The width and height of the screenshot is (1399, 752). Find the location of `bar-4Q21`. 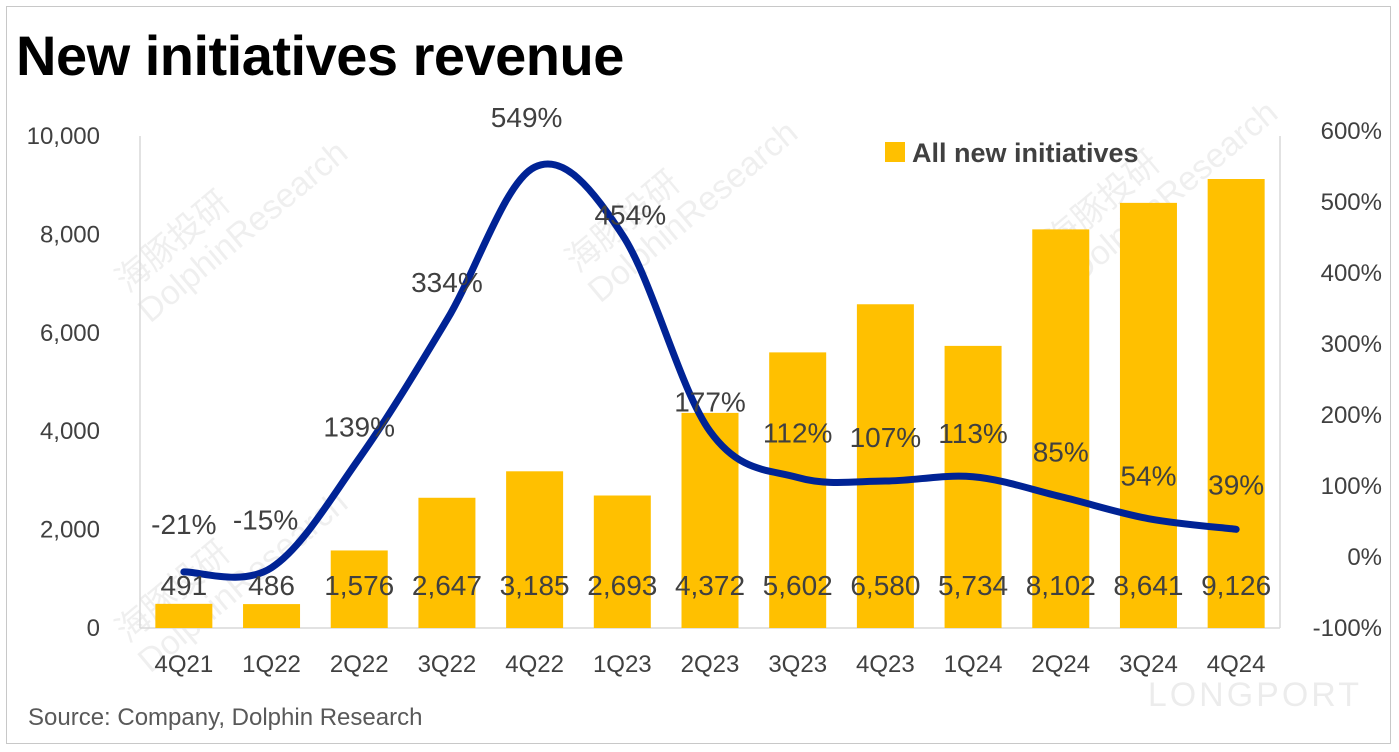

bar-4Q21 is located at coordinates (184, 615).